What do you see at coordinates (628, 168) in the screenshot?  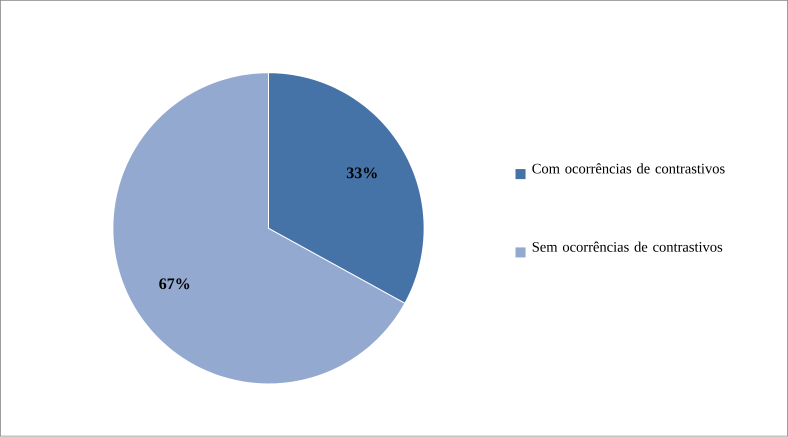 I see `legend-label: Com ocorrências de contrastivos` at bounding box center [628, 168].